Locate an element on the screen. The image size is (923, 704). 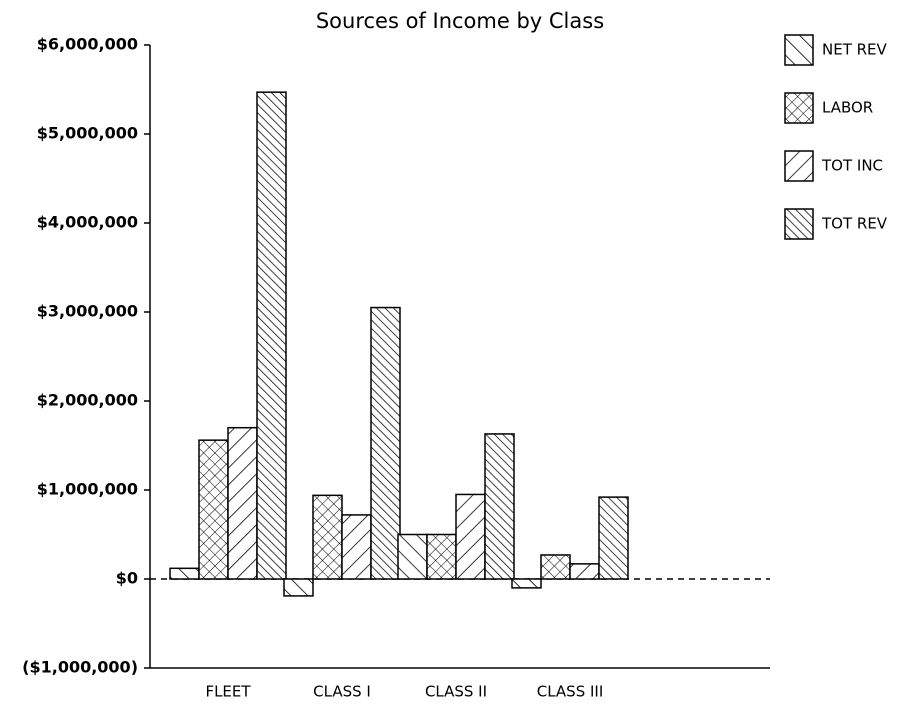
y-tick-label: $2,000,000 is located at coordinates (87, 400).